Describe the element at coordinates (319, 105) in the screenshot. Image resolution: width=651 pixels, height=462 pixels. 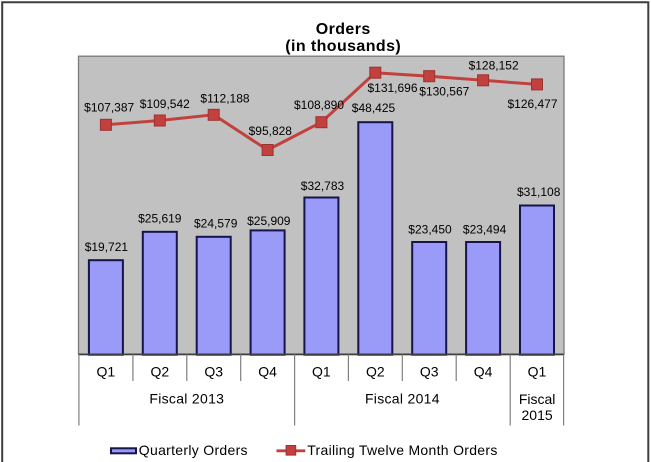
I see `svg-text: $108,890` at that location.